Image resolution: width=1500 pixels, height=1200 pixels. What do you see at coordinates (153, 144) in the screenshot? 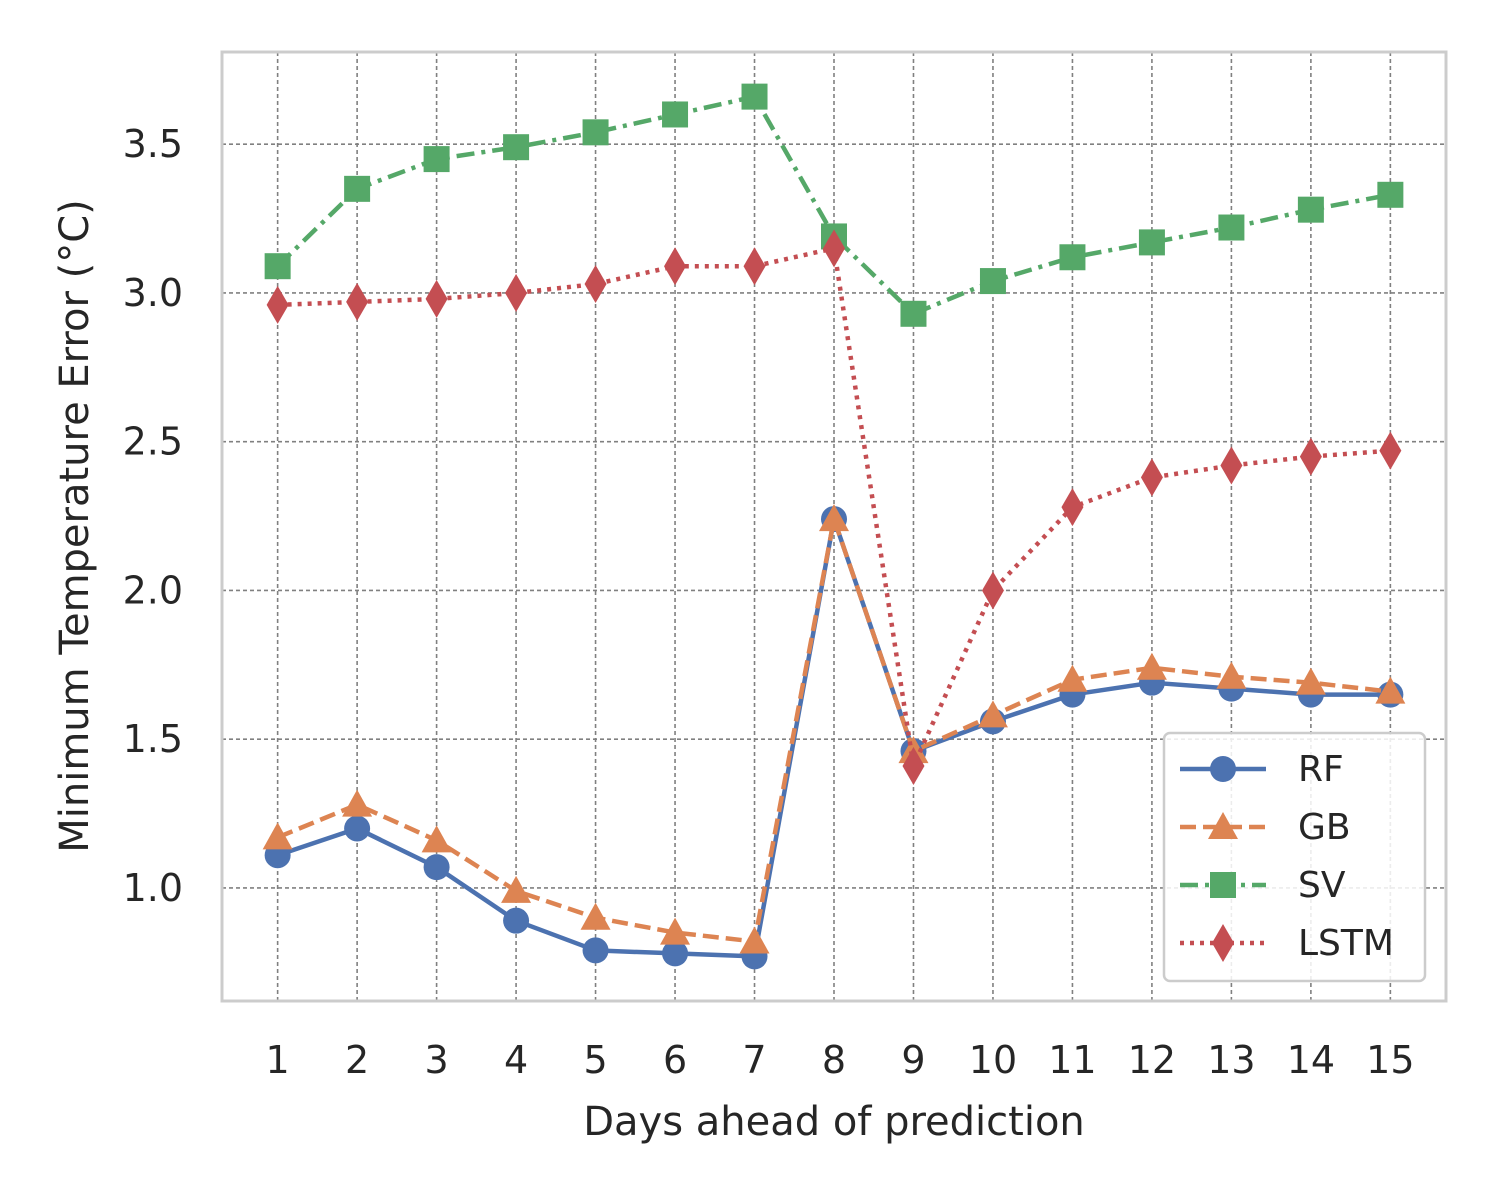
I see `y-tick-label: 3.5` at bounding box center [153, 144].